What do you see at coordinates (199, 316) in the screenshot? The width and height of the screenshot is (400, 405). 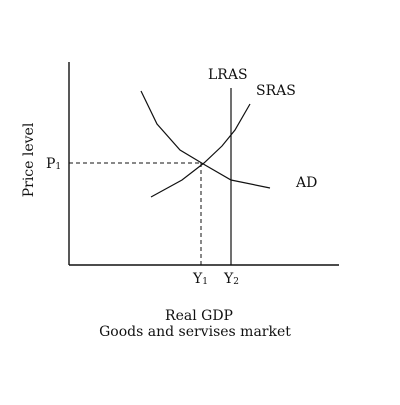 I see `x-axis-caption-line1: Real GDP` at bounding box center [199, 316].